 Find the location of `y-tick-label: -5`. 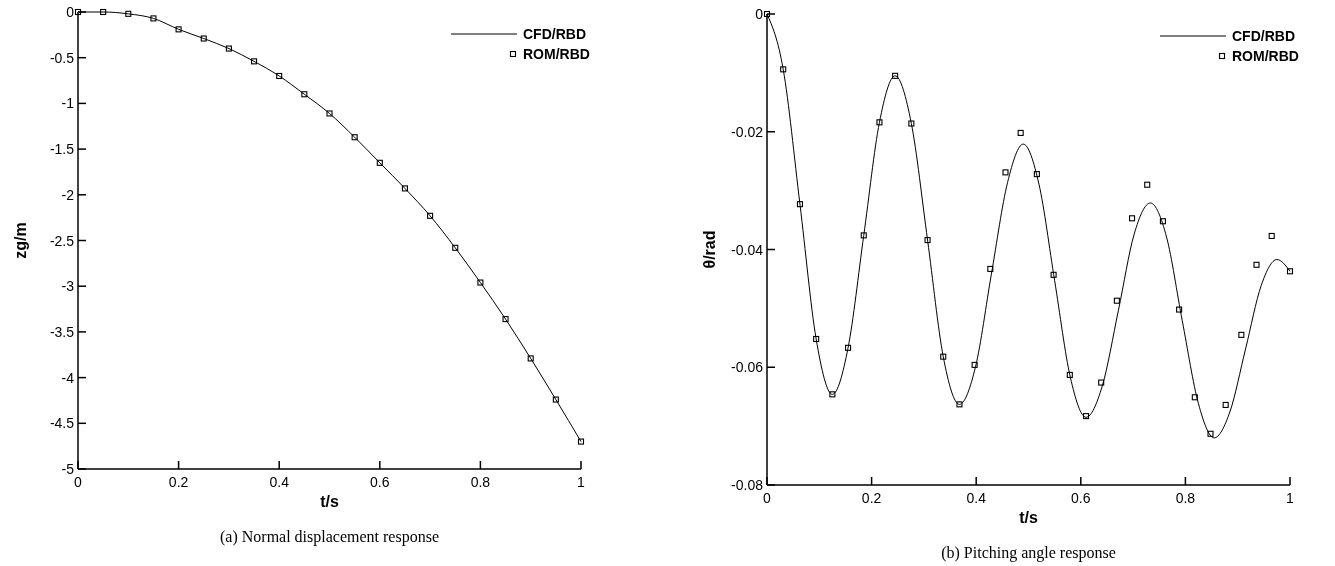

y-tick-label: -5 is located at coordinates (68, 469).